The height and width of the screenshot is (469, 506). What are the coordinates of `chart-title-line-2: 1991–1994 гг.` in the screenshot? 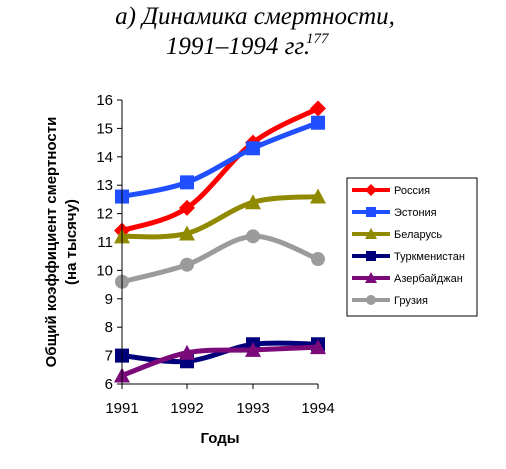 It's located at (238, 46).